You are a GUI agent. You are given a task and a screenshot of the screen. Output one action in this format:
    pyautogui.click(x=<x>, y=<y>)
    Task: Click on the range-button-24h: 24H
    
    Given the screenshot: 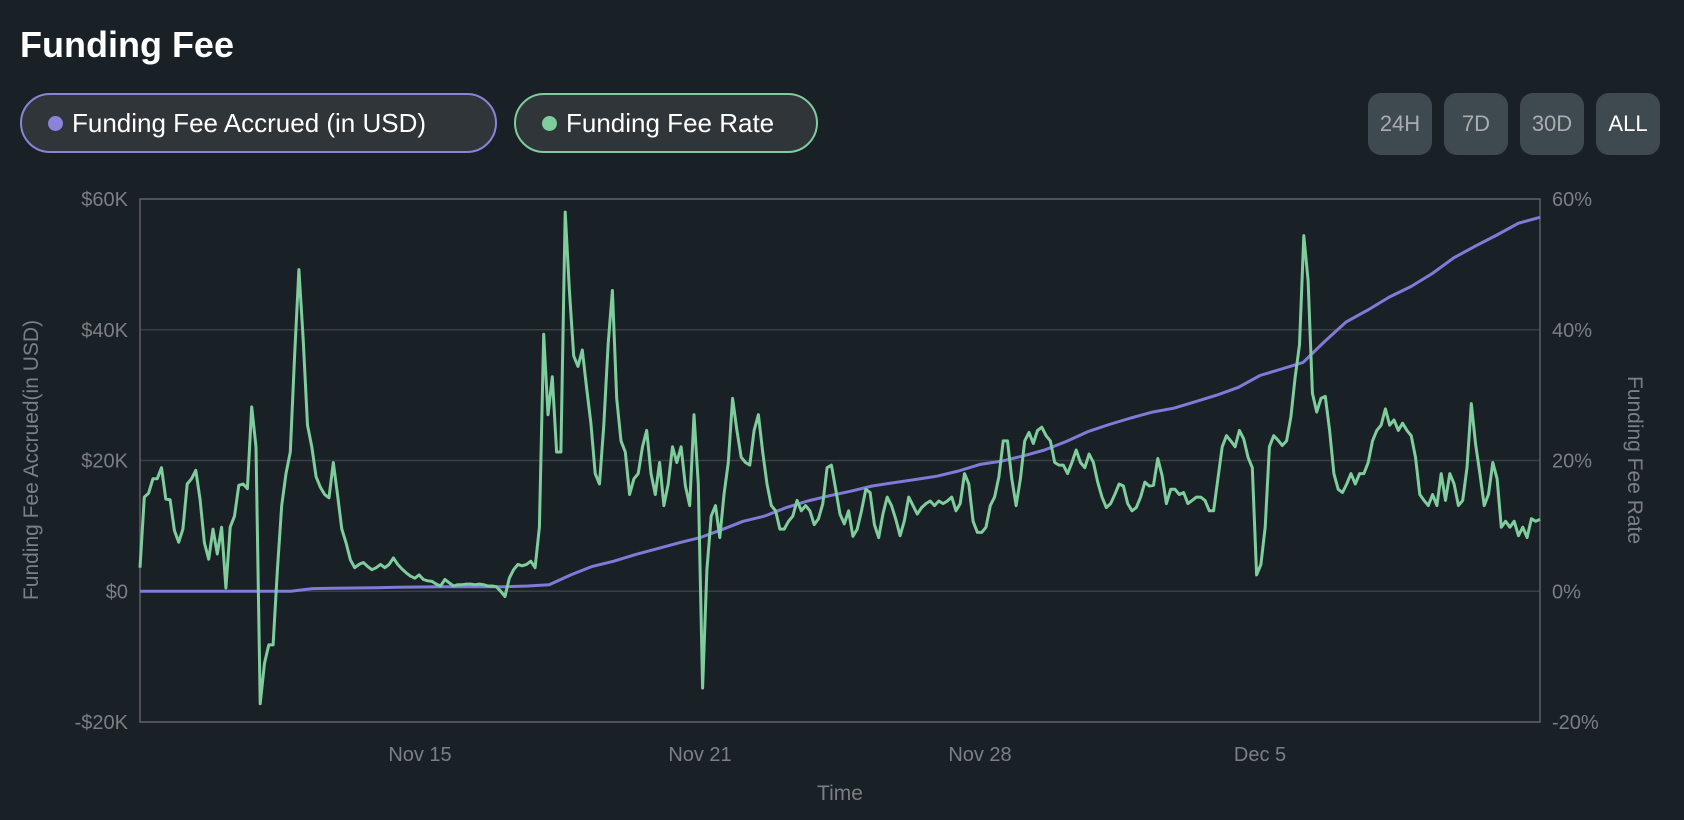 What is the action you would take?
    pyautogui.click(x=1400, y=124)
    